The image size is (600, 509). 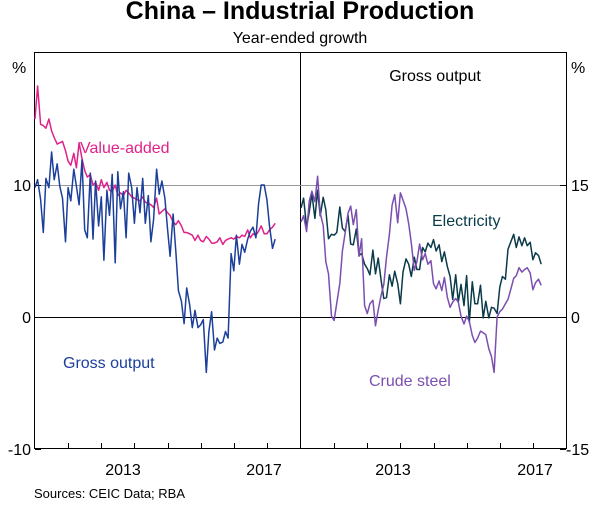 What do you see at coordinates (155, 165) in the screenshot?
I see `series-line-value-added` at bounding box center [155, 165].